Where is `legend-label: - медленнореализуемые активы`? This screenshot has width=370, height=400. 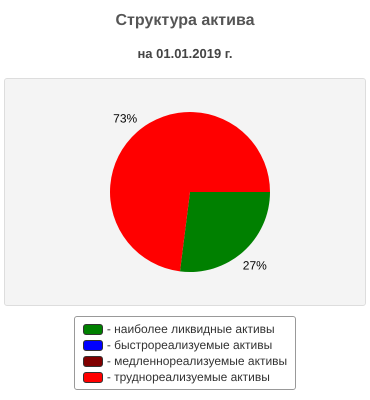 legend-label: - медленнореализуемые активы is located at coordinates (197, 361).